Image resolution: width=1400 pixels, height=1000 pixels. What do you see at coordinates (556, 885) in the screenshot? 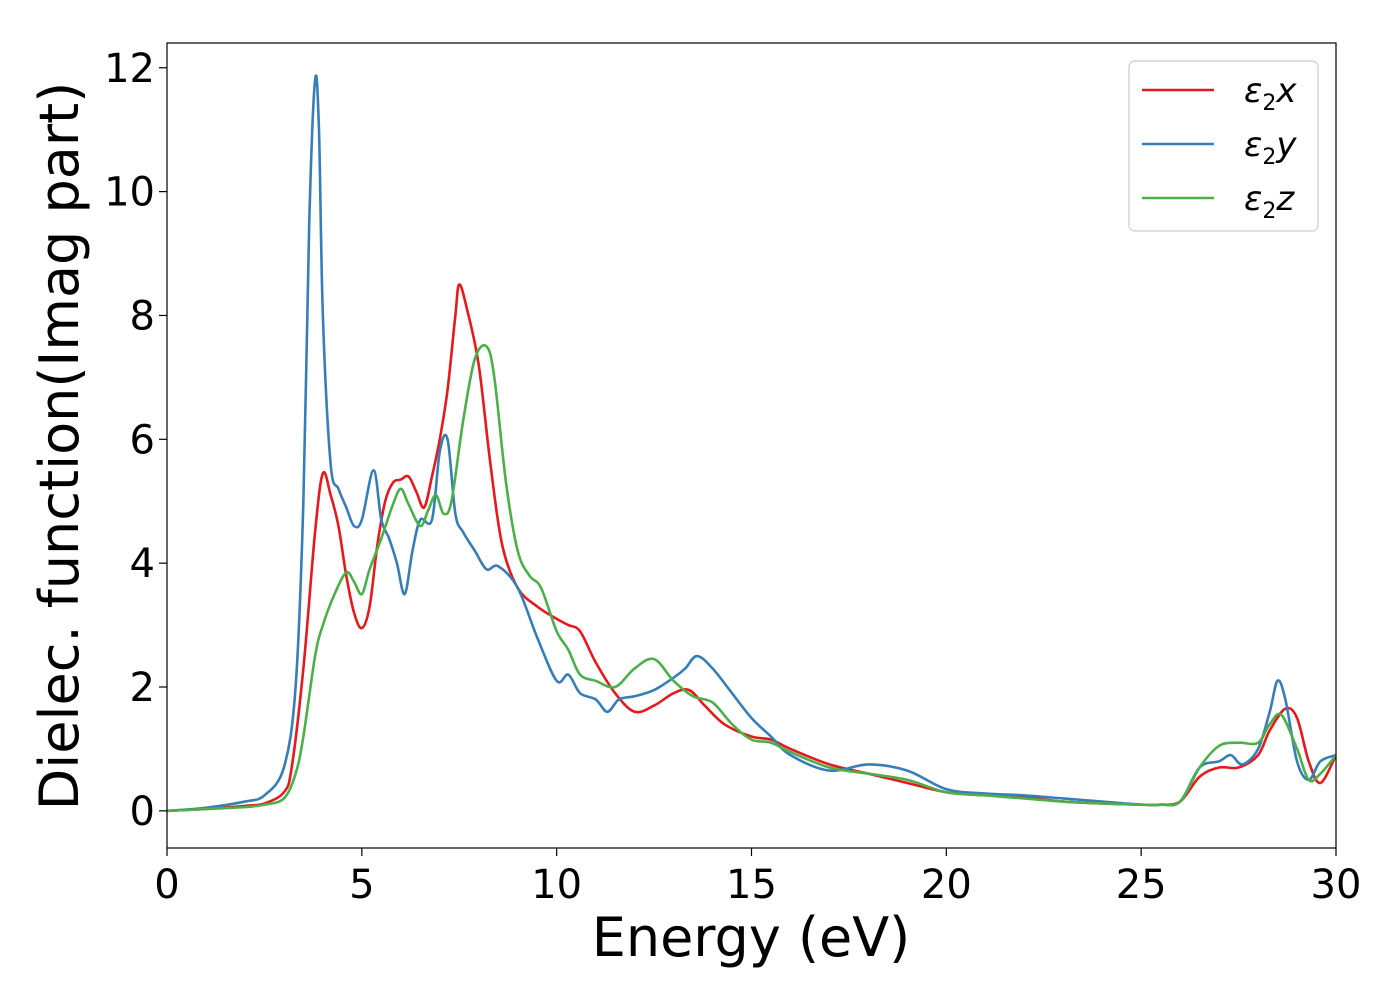
I see `x-tick-label: 10` at bounding box center [556, 885].